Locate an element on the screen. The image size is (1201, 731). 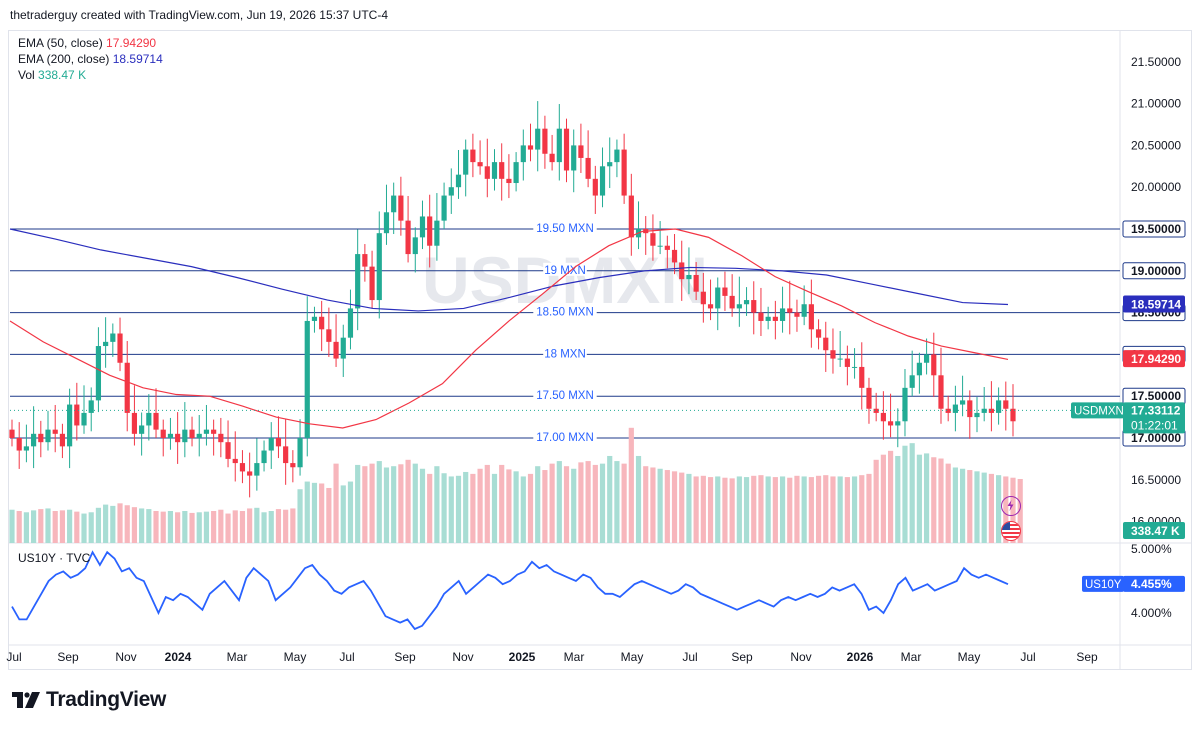
time-axis-tick: Jul is located at coordinates (1027, 657).